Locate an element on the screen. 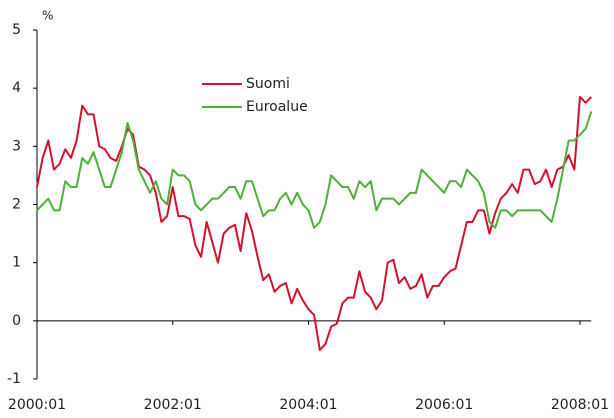  y-unit: % is located at coordinates (47, 16).